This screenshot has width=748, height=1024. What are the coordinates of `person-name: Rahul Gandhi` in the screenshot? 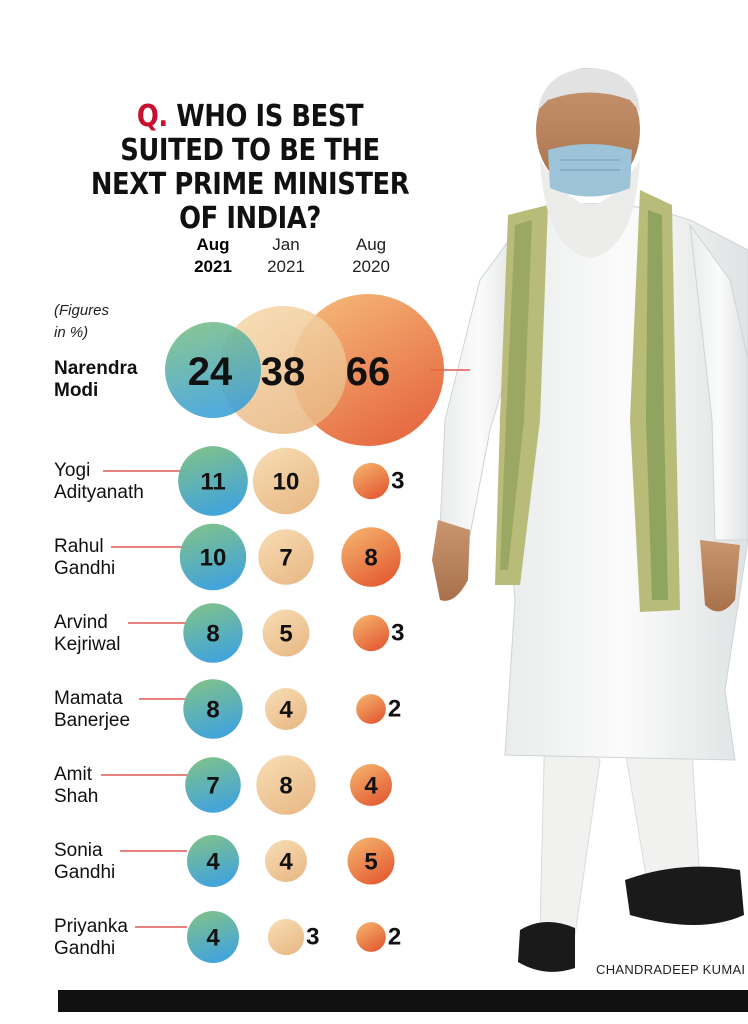 It's located at (84, 558).